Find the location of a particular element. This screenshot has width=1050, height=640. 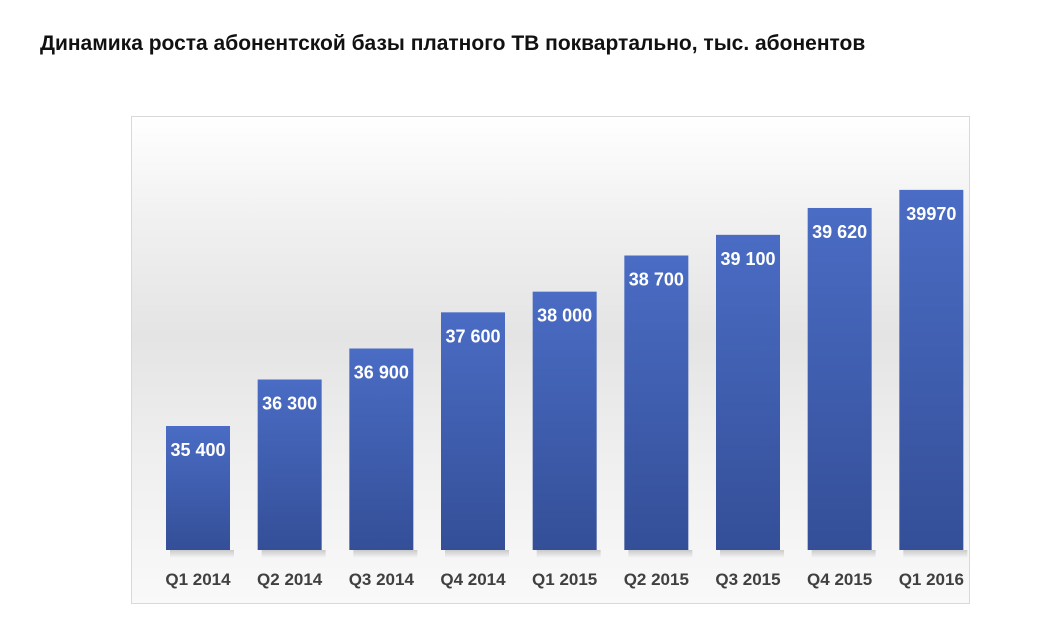

bar-q3-2014 is located at coordinates (381, 449).